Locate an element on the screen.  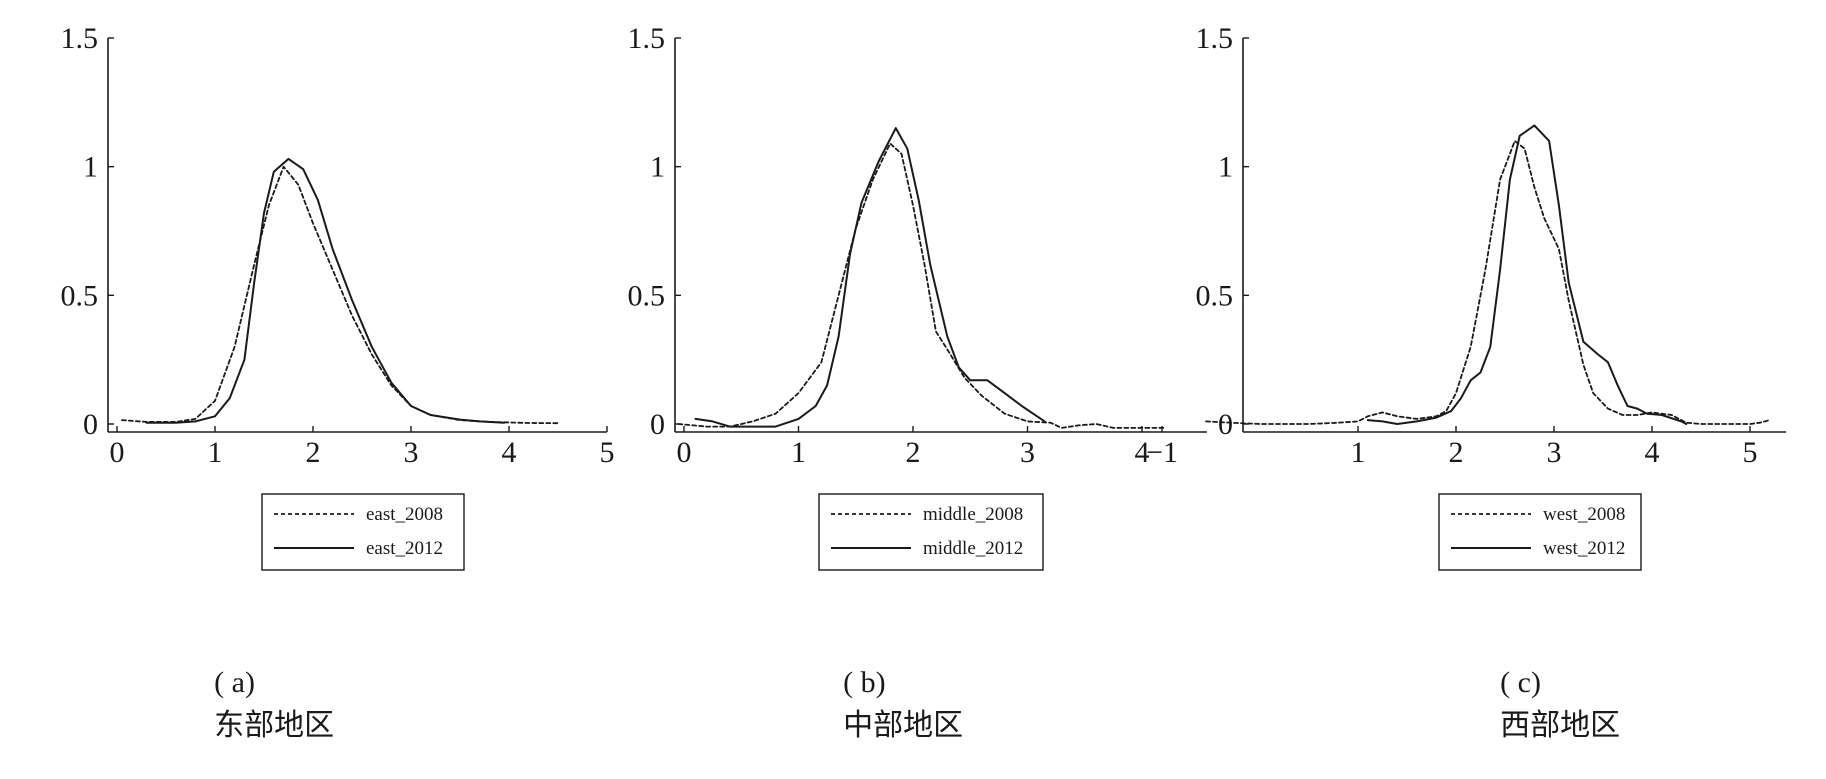
series-line-east_2008 is located at coordinates (340, 295).